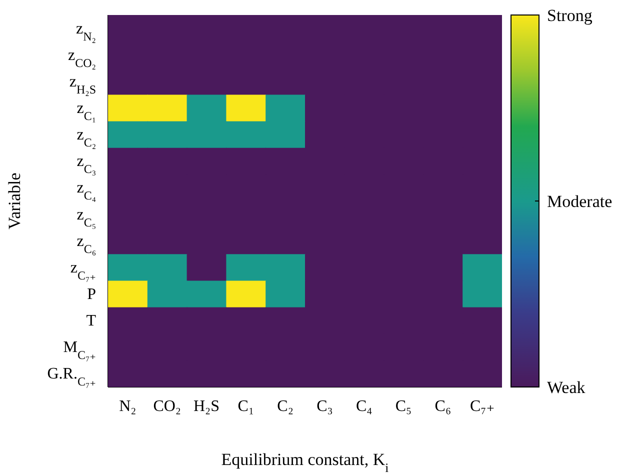  Describe the element at coordinates (206, 406) in the screenshot. I see `x-tick-label: H₂S` at that location.